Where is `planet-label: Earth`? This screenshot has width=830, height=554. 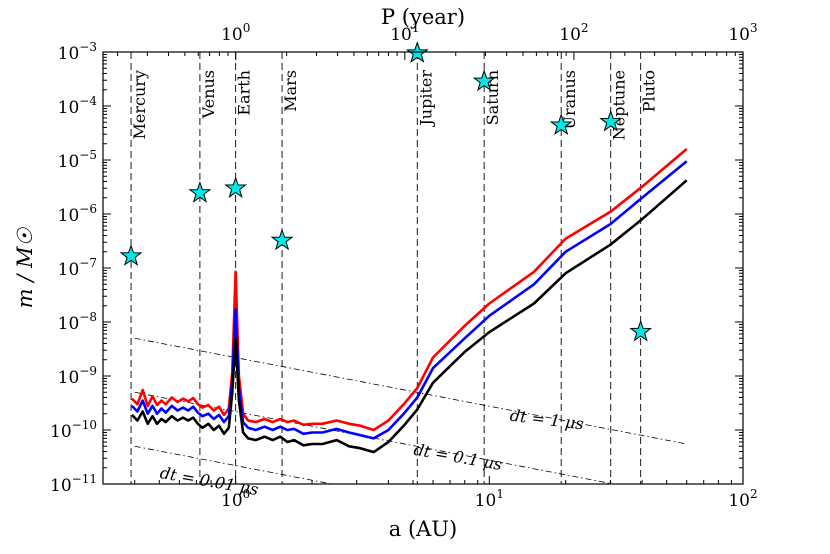 planet-label: Earth is located at coordinates (244, 93).